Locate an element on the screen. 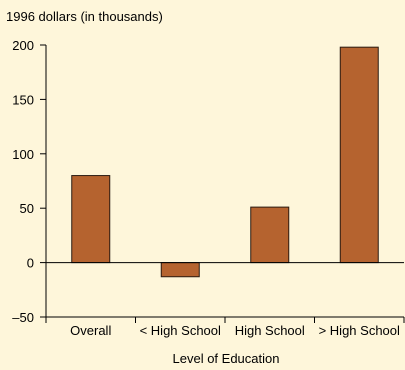 This screenshot has width=405, height=370. y-tick-label: –50 is located at coordinates (23, 317).